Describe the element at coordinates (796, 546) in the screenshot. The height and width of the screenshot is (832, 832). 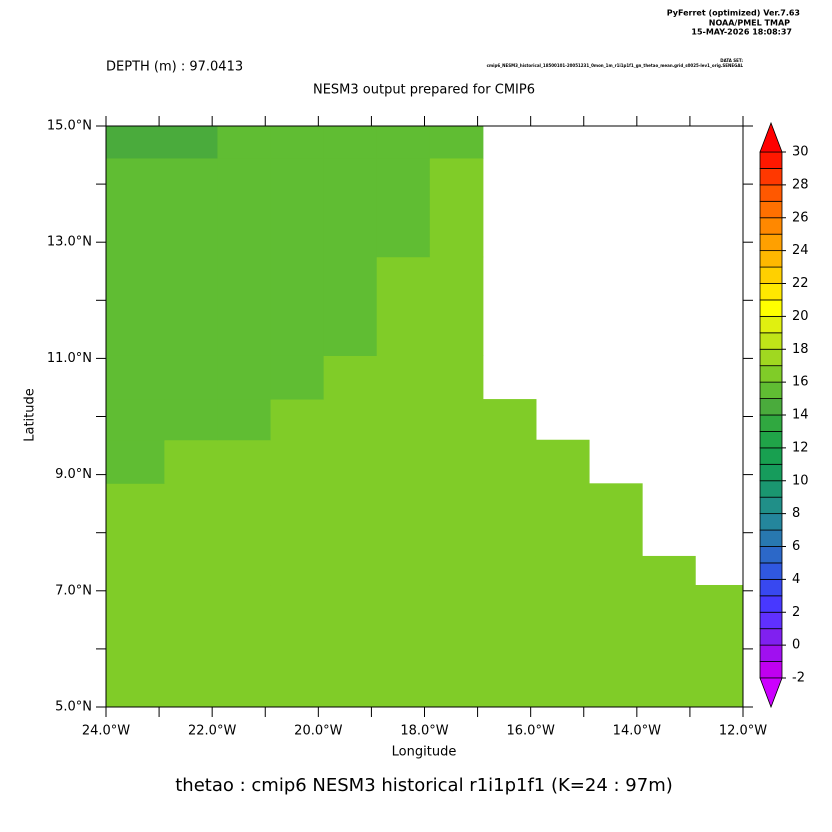
I see `colorbar-tick-label: 6` at that location.